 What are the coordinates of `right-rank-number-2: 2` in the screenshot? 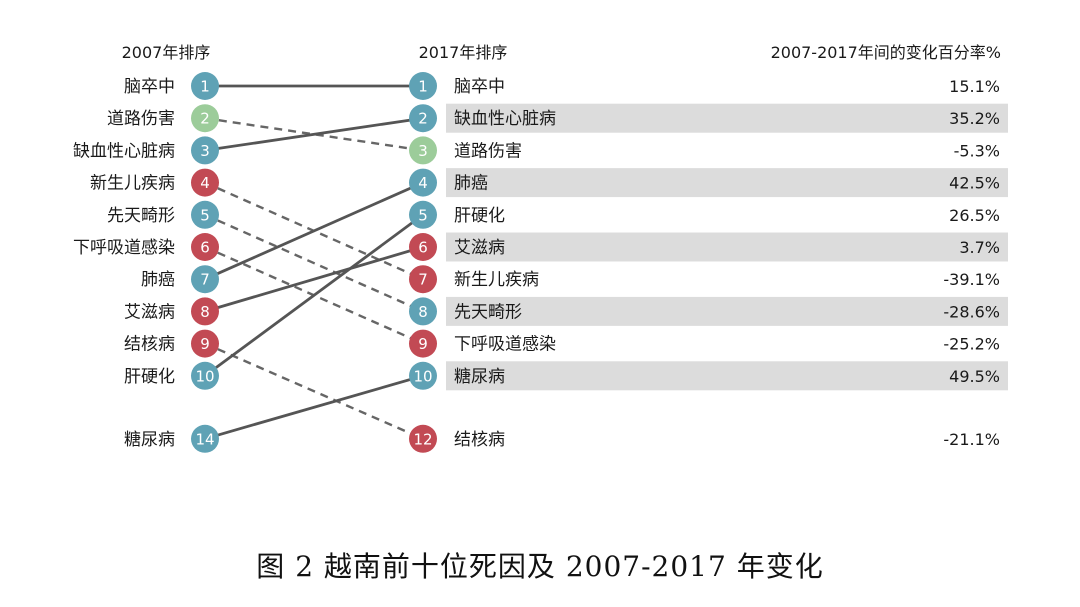 It's located at (423, 119).